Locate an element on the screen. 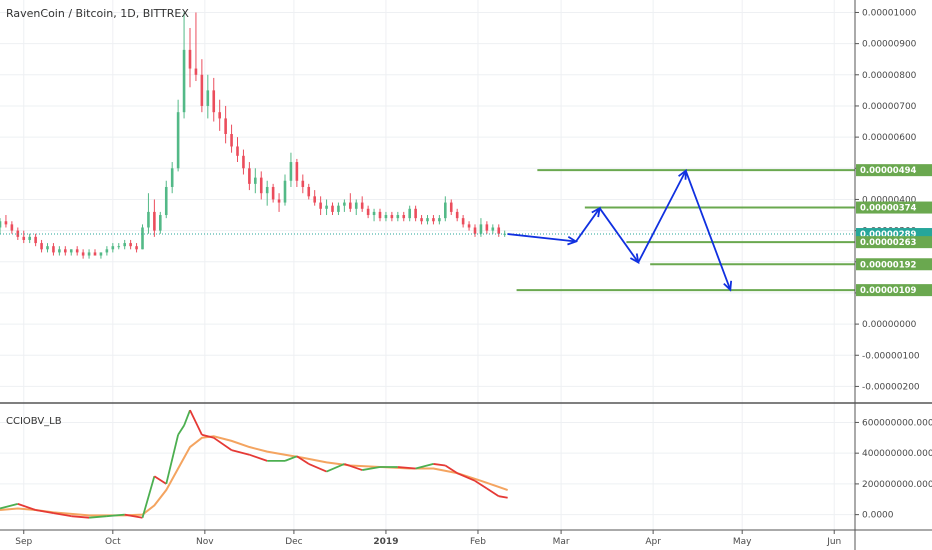 This screenshot has height=550, width=932. time-axis-label: Sep is located at coordinates (23, 542).